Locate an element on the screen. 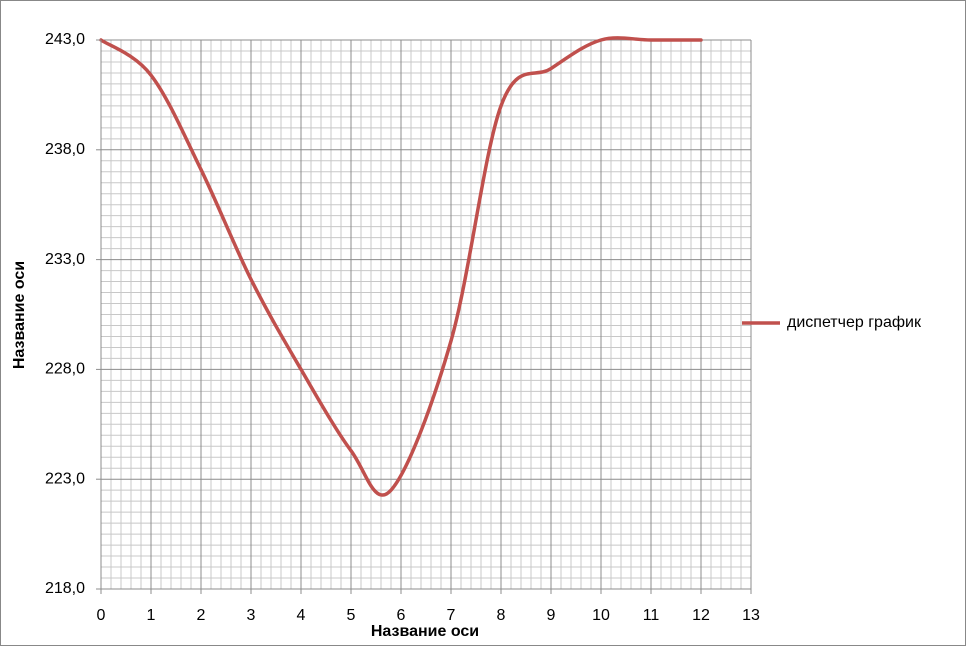 This screenshot has width=966, height=646. x-tick-label: 9 is located at coordinates (551, 615).